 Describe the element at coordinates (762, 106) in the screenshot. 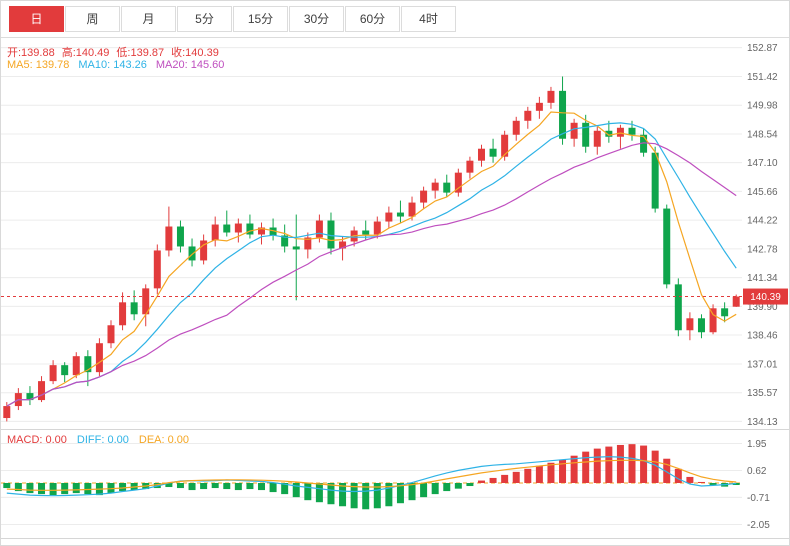

I see `svg-text: 149.98` at that location.